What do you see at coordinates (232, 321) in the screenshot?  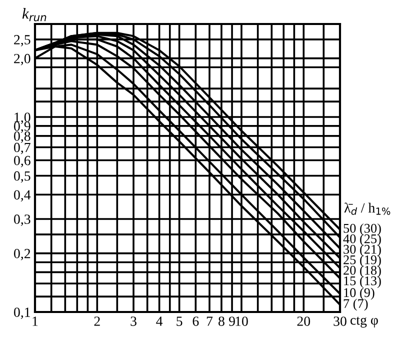 I see `x-tick-label: 9` at bounding box center [232, 321].